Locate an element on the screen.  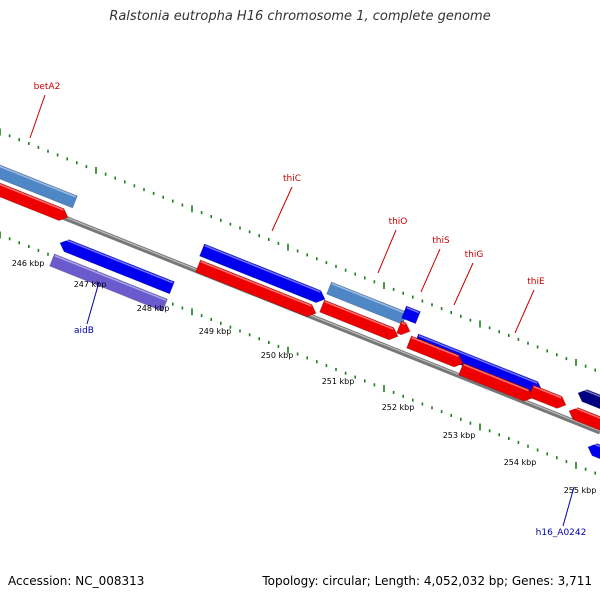
feature-aidB-region is located at coordinates (108, 282).